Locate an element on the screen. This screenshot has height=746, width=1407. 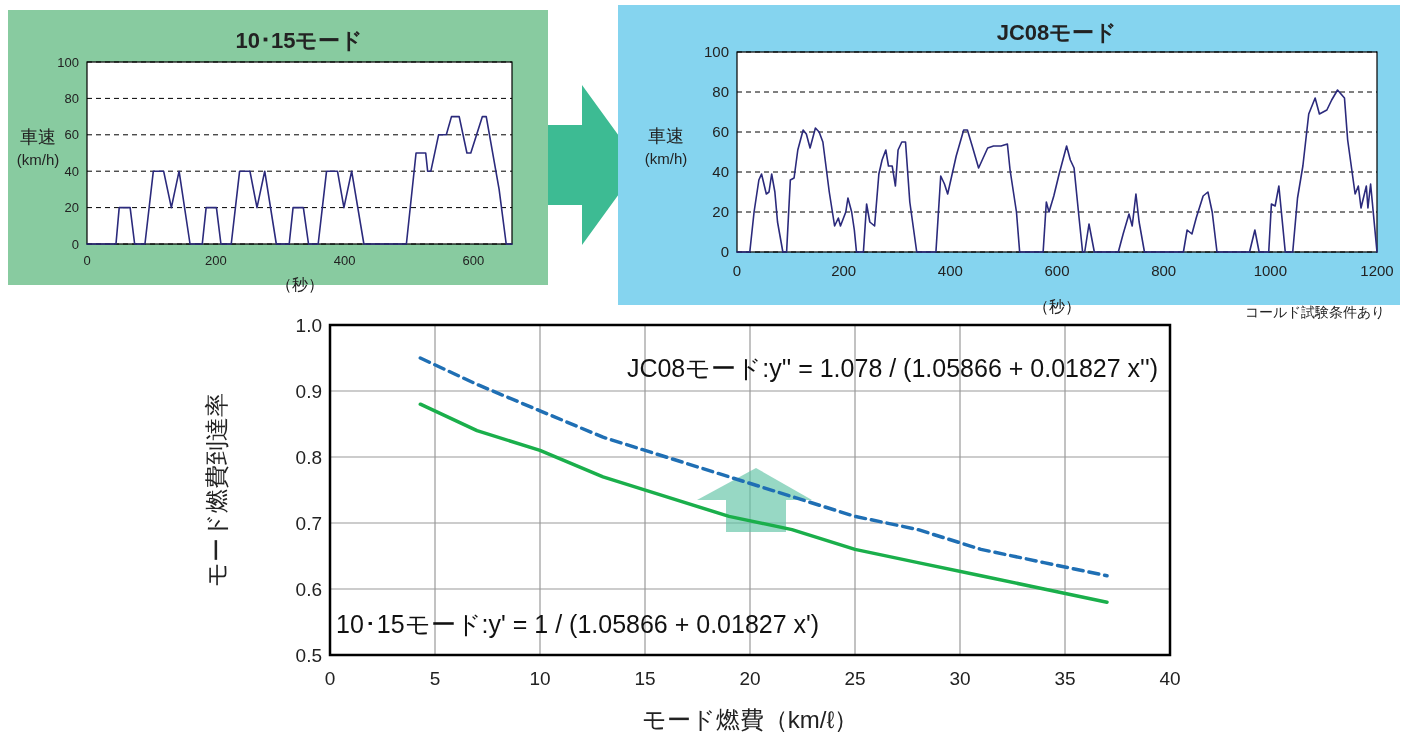
x-tick-label: 35 is located at coordinates (1065, 679).